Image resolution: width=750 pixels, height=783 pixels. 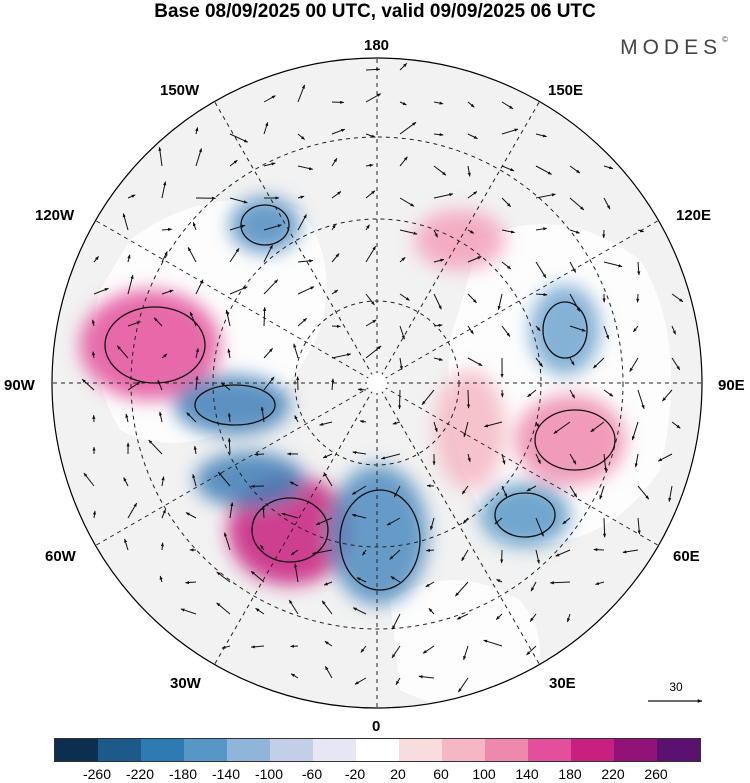 What do you see at coordinates (562, 683) in the screenshot?
I see `lon-label-30e: 30E` at bounding box center [562, 683].